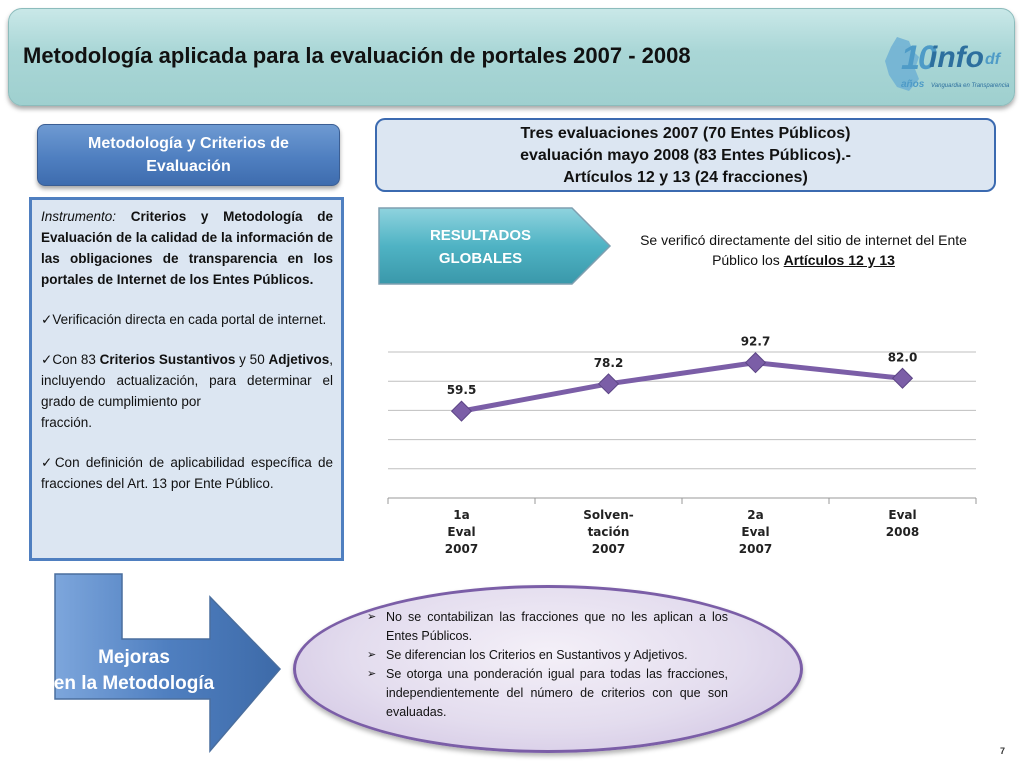 The height and width of the screenshot is (768, 1024). Describe the element at coordinates (461, 515) in the screenshot. I see `x-tick-label: 1a` at that location.